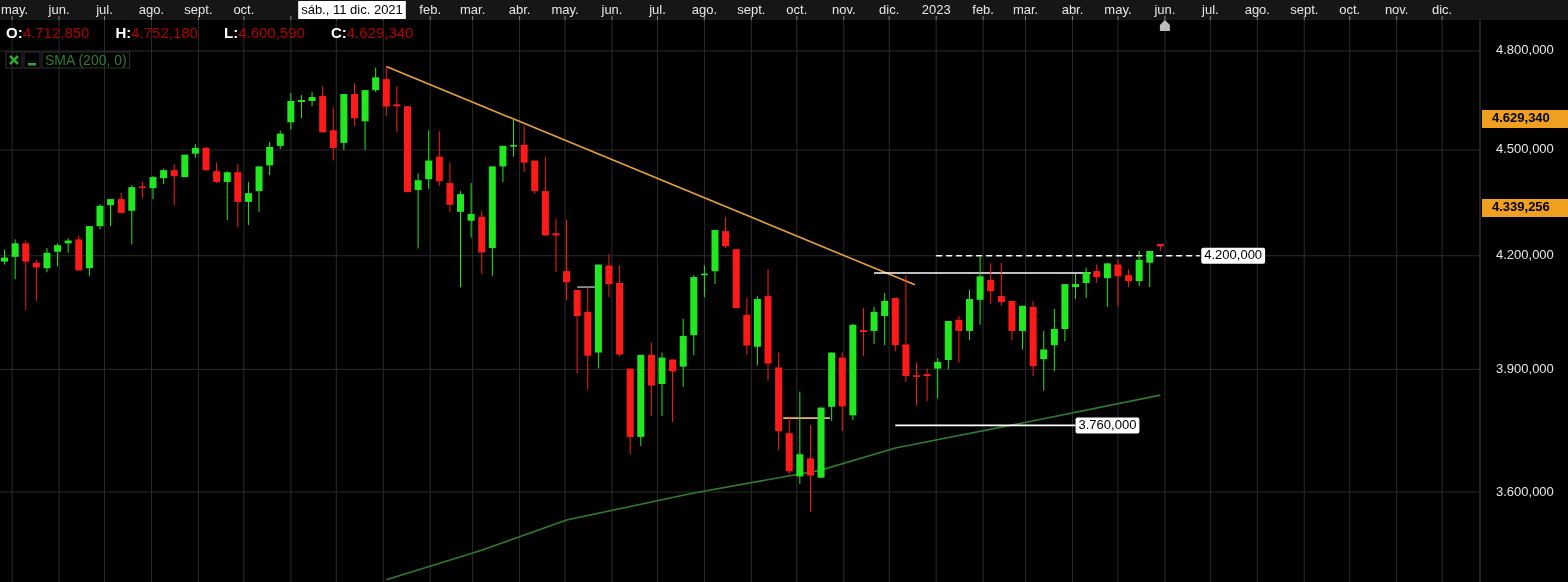  I want to click on annotation: 4.200,000, so click(1233, 255).